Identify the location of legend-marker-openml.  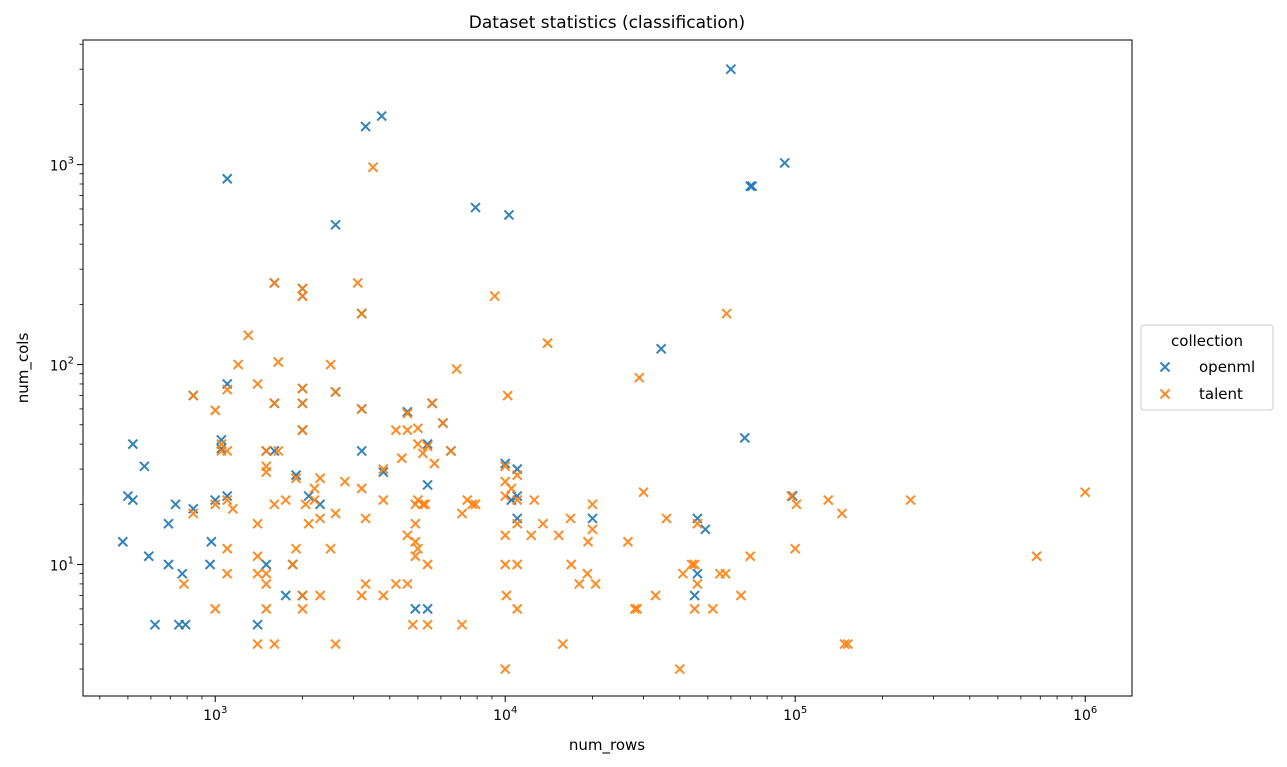
(1165, 367).